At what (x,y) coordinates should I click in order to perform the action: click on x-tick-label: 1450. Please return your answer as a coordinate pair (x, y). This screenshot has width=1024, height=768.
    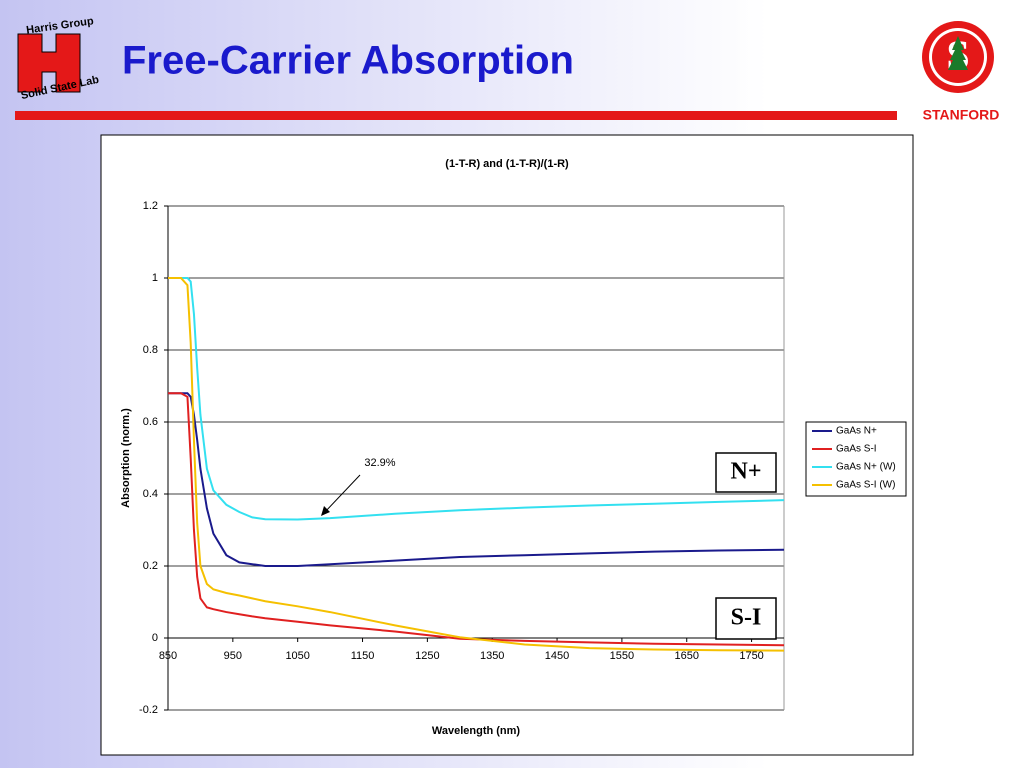
    Looking at the image, I should click on (557, 656).